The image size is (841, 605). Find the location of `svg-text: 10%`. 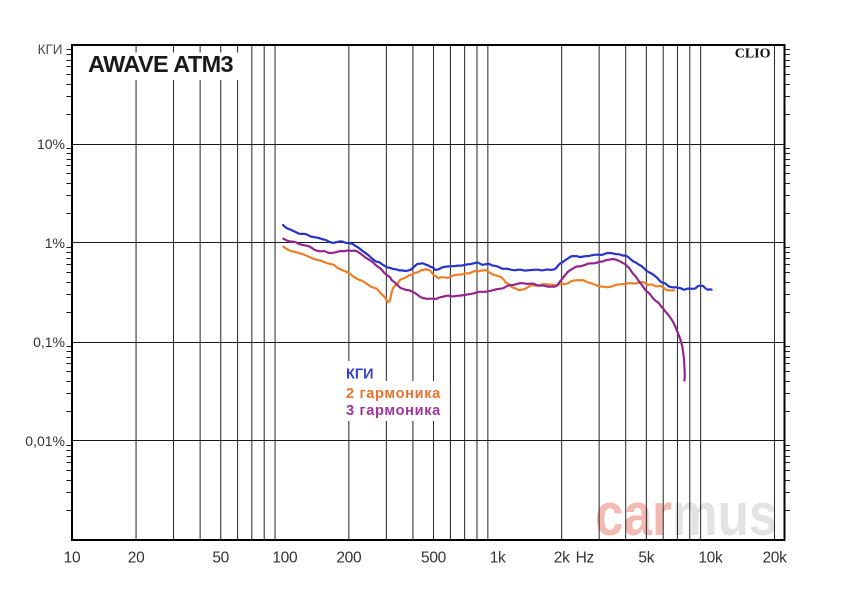

svg-text: 10% is located at coordinates (51, 144).